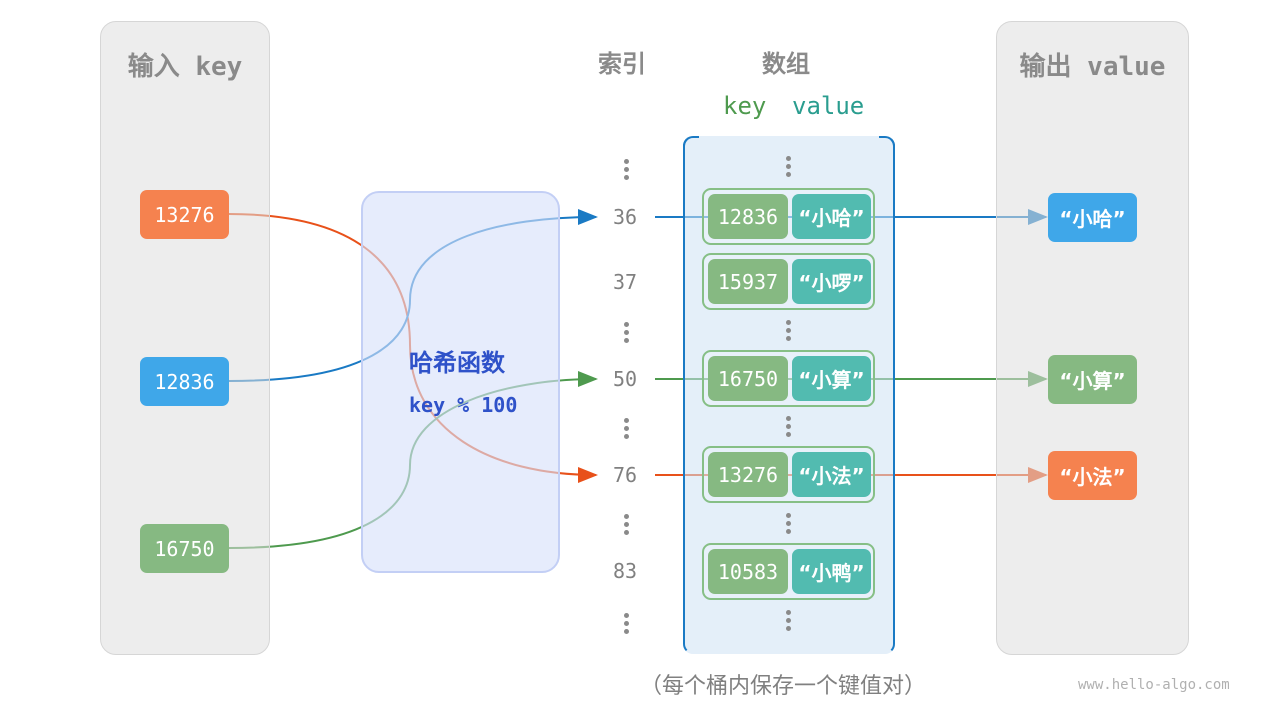  I want to click on output-panel-title: 输出 value, so click(1092, 67).